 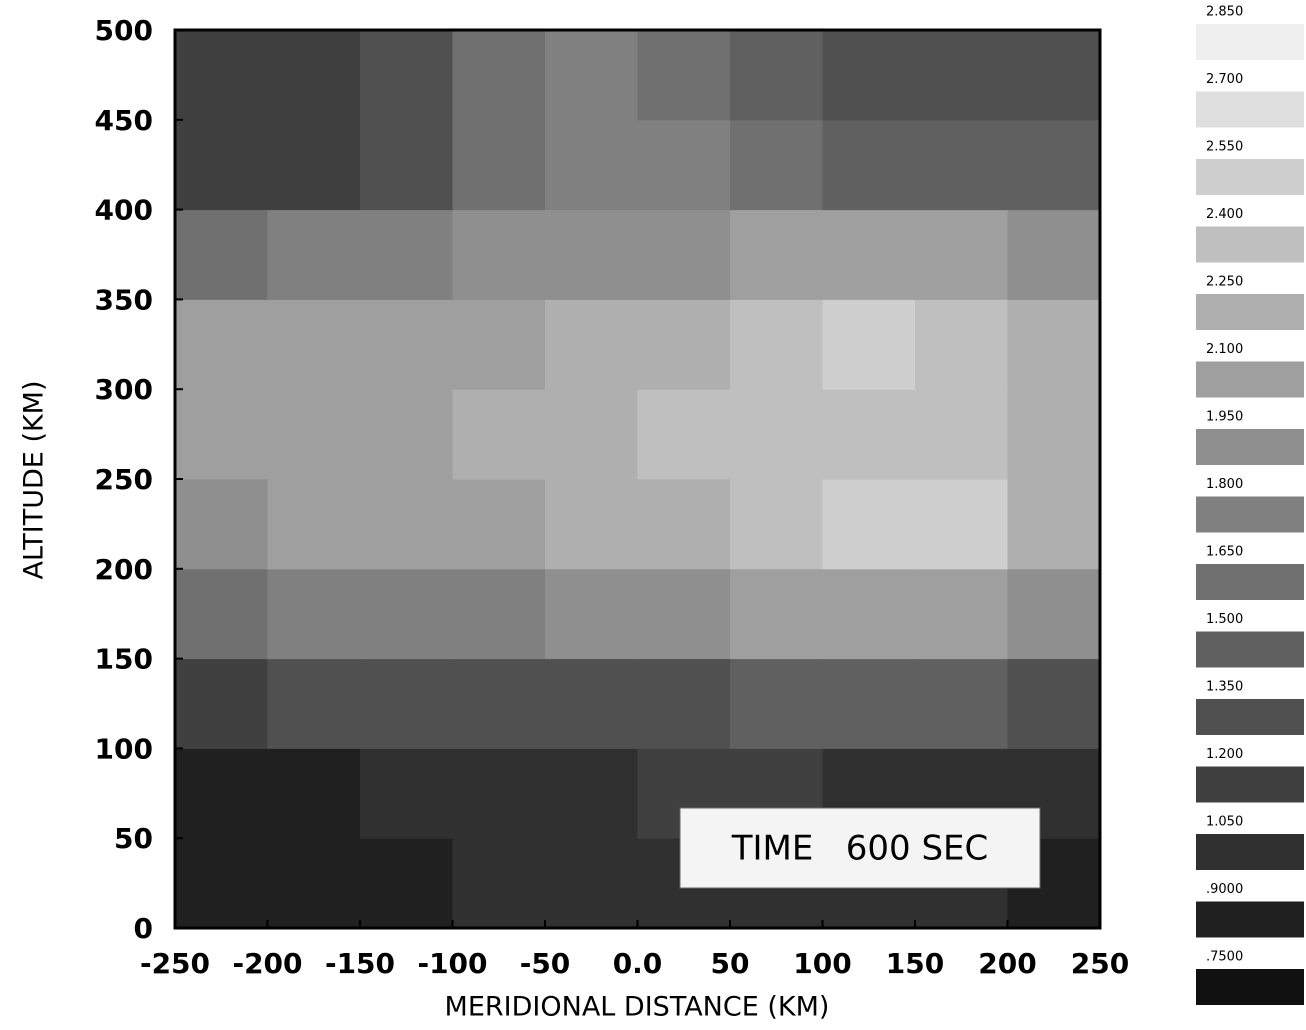 What do you see at coordinates (1224, 214) in the screenshot?
I see `legend-label: 2.400` at bounding box center [1224, 214].